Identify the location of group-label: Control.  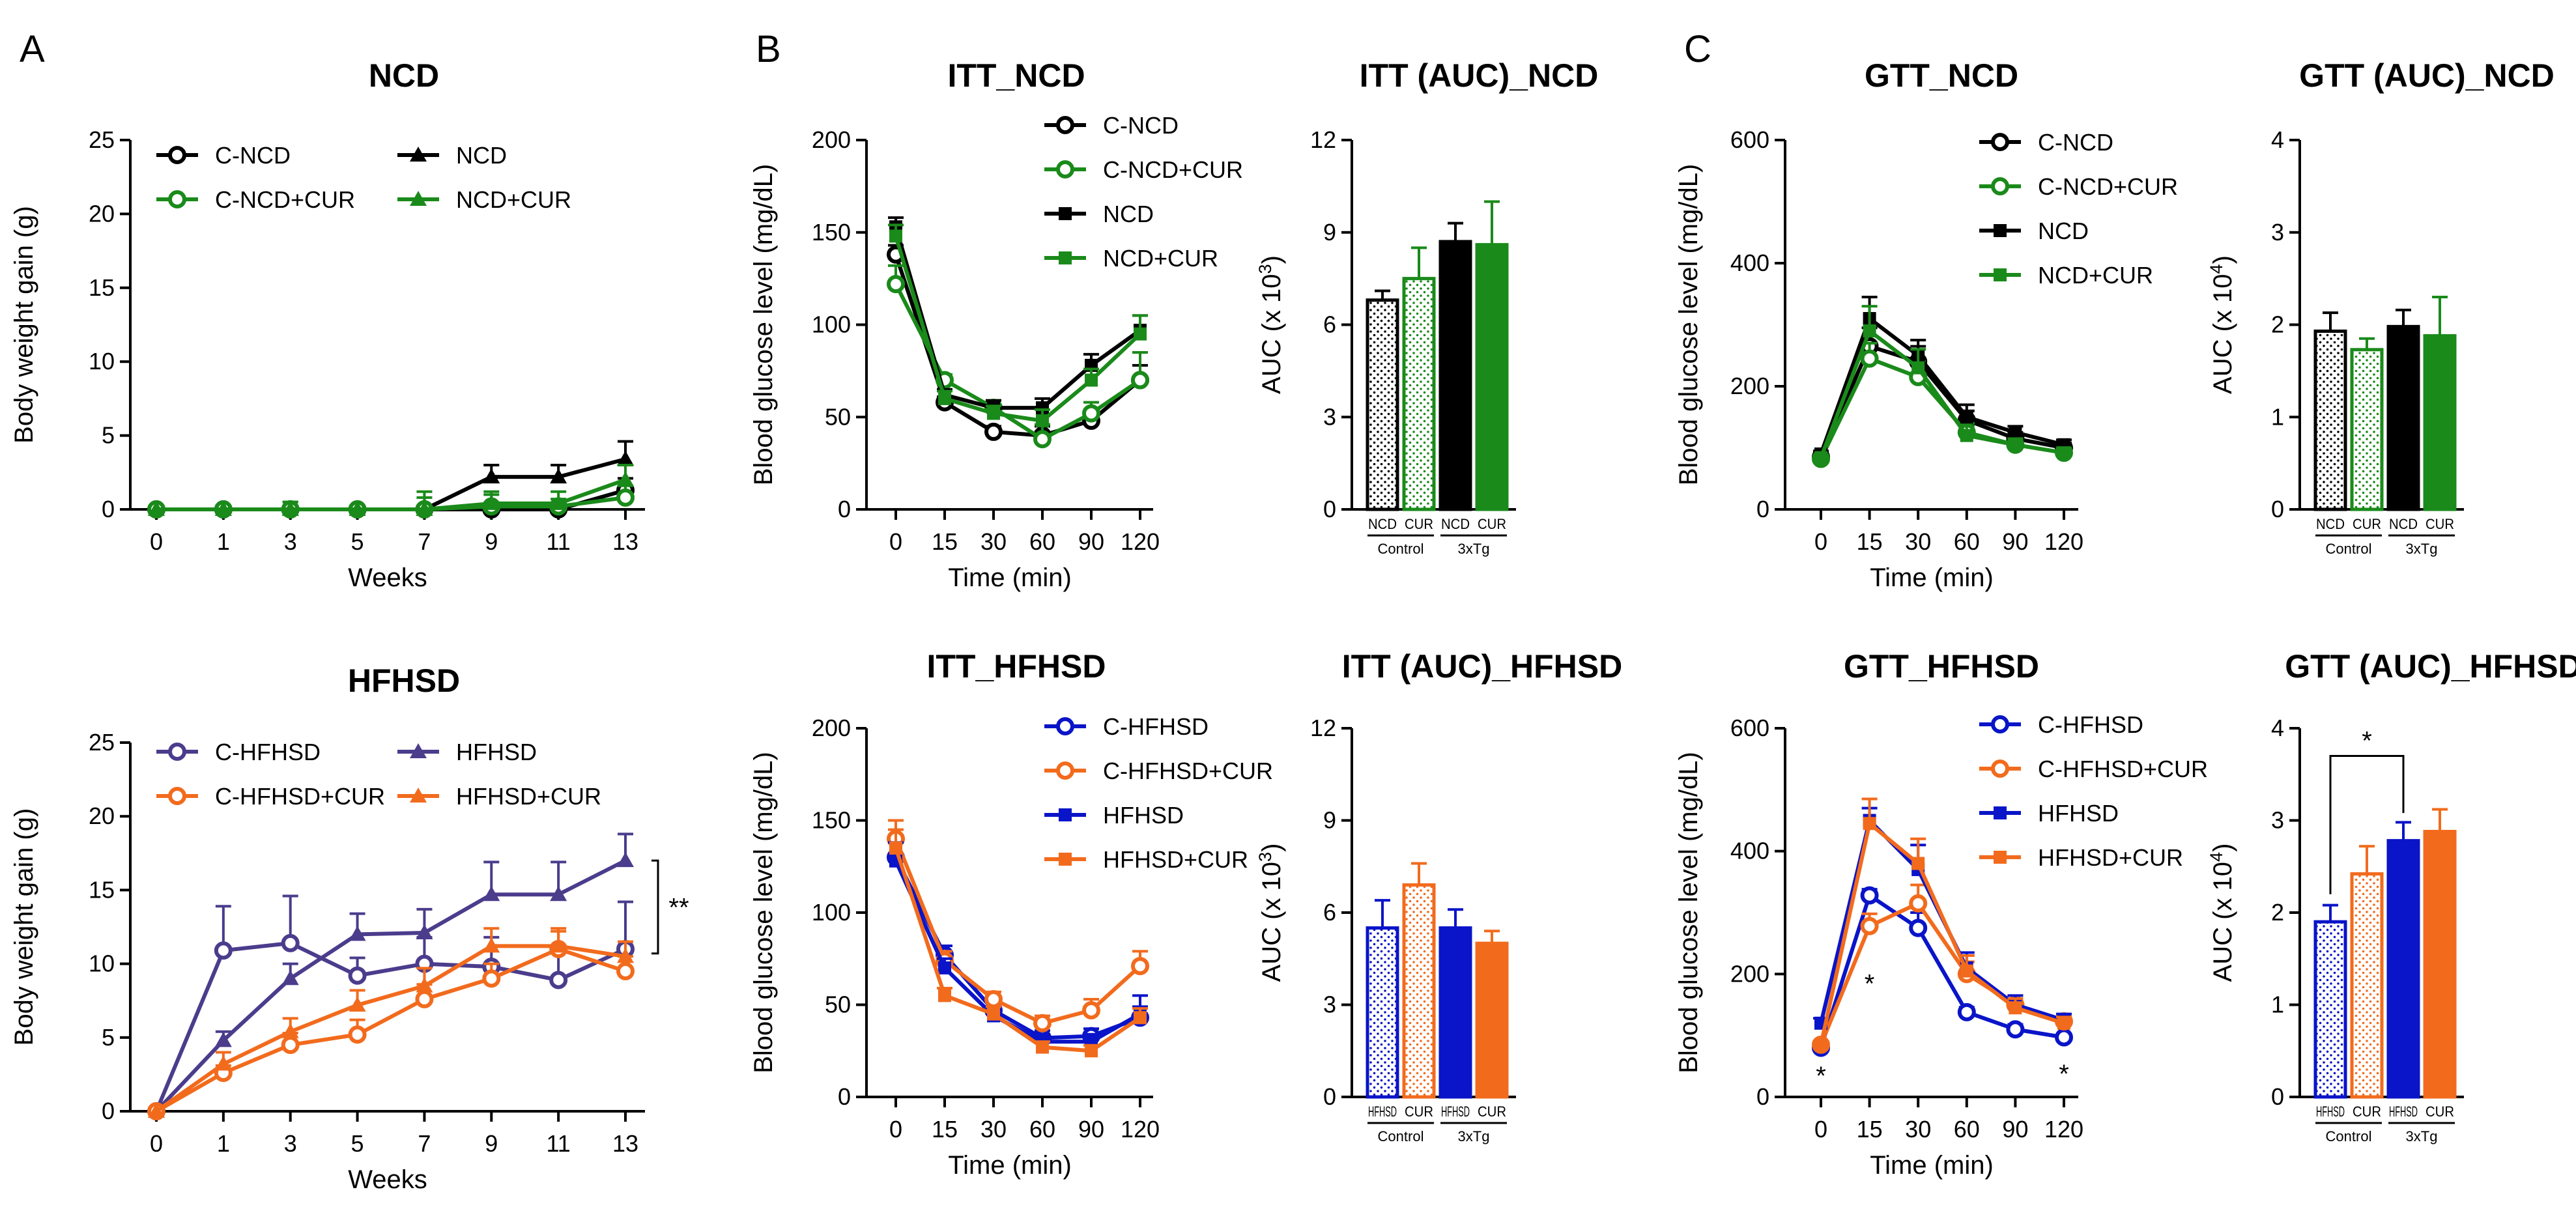
(1401, 1136).